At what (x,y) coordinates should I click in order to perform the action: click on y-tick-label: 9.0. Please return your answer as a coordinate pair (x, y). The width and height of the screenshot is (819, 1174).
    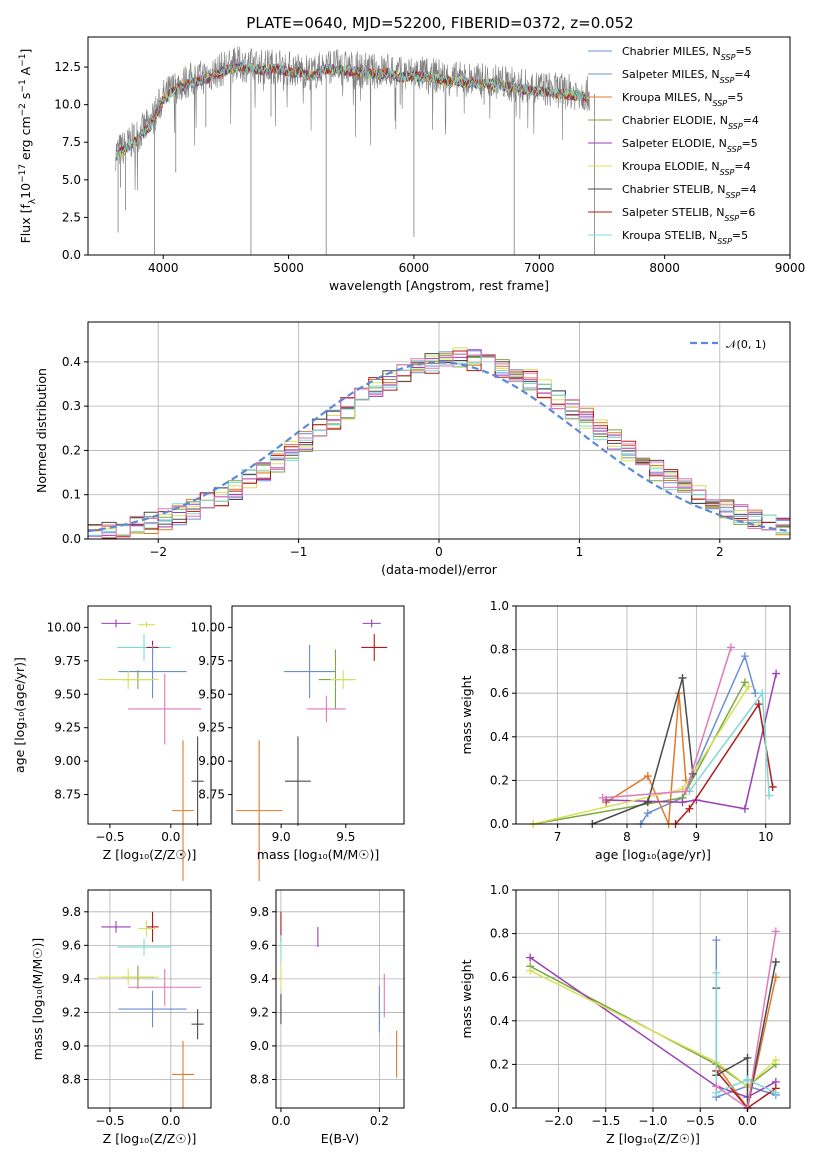
    Looking at the image, I should click on (71, 1046).